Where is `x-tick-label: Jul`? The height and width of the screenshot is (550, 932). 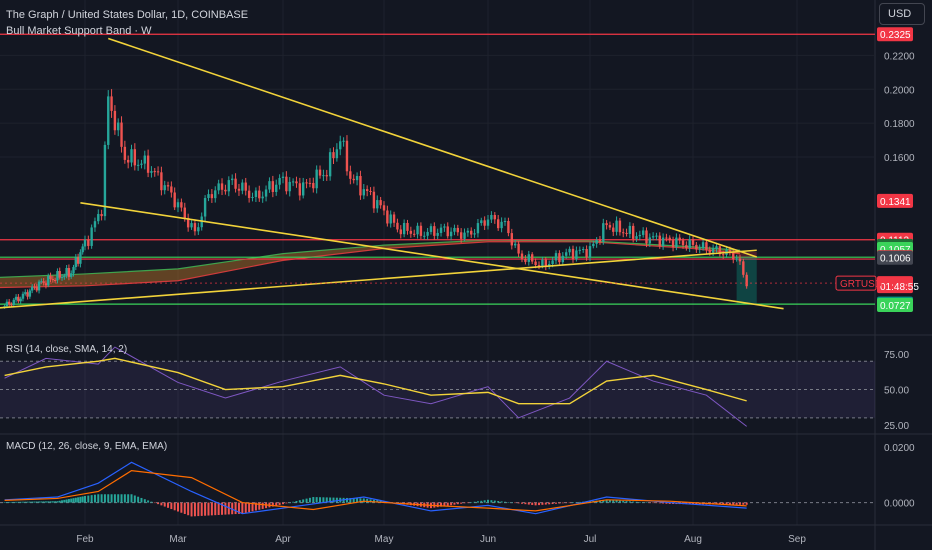 x-tick-label: Jul is located at coordinates (590, 539).